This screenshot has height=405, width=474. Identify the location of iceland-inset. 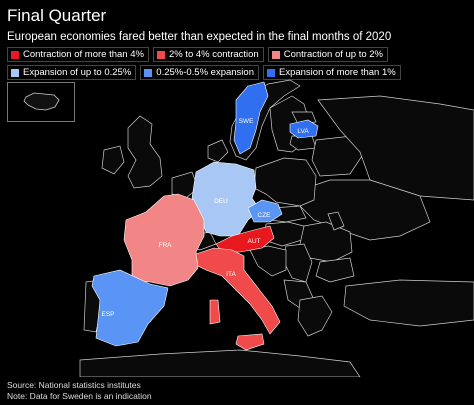
(41, 102).